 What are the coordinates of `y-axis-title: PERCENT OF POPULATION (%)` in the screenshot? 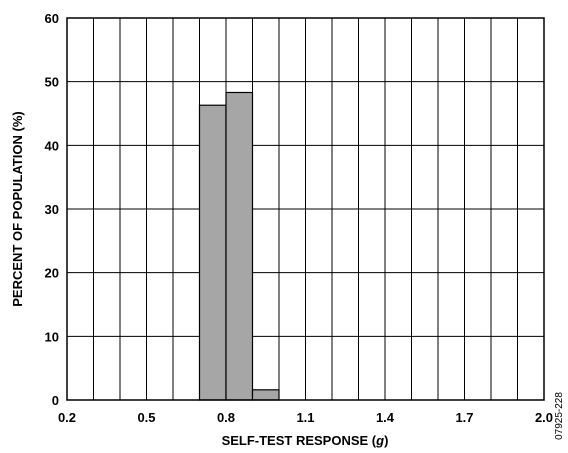 It's located at (17, 208).